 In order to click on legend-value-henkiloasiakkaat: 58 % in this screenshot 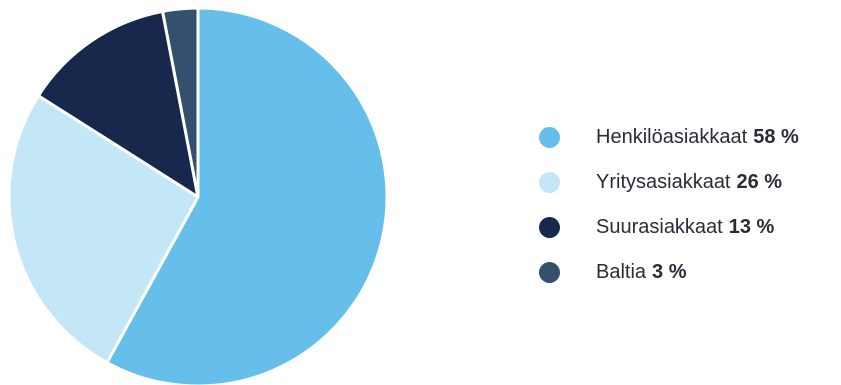, I will do `click(776, 137)`.